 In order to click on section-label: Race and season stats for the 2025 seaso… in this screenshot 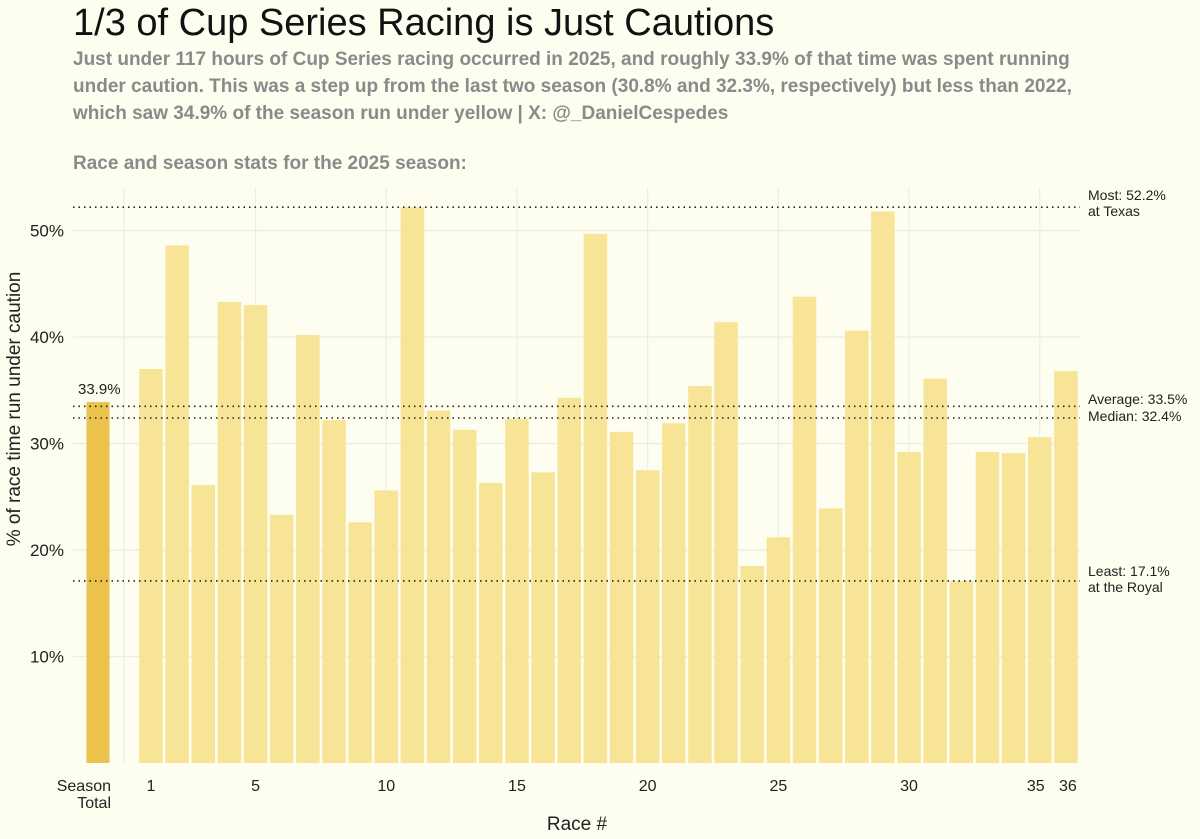, I will do `click(270, 163)`.